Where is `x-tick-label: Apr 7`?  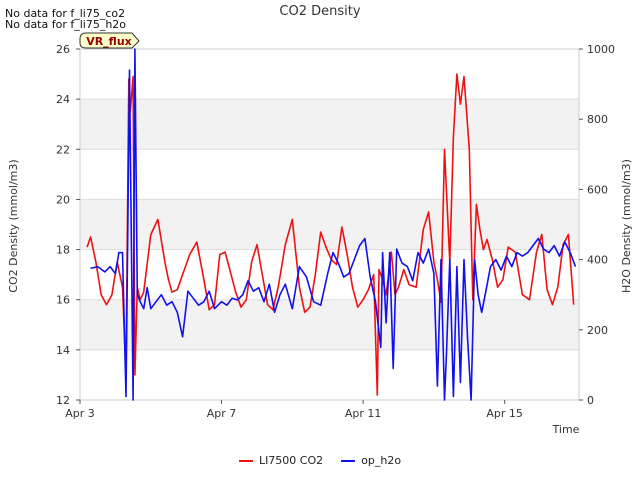 x-tick-label: Apr 7 is located at coordinates (222, 413).